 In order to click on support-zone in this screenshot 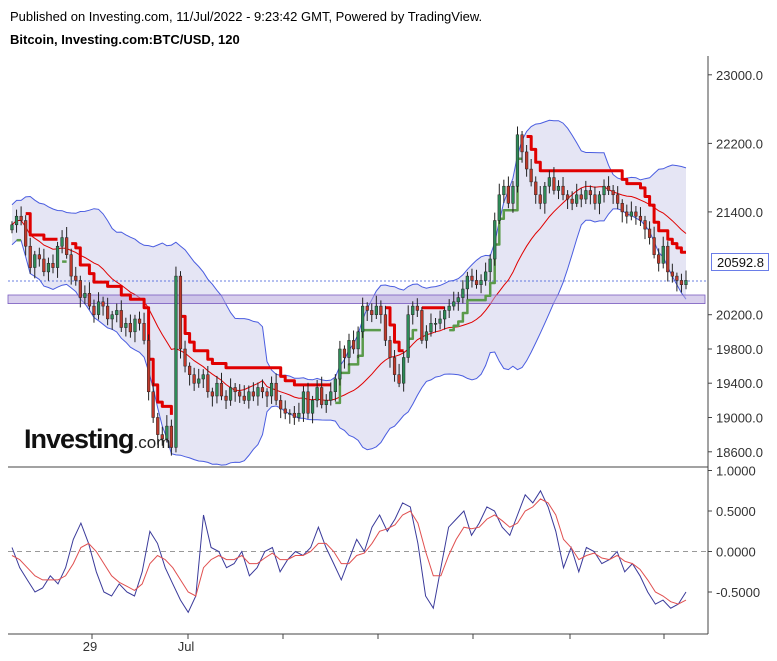, I will do `click(356, 299)`.